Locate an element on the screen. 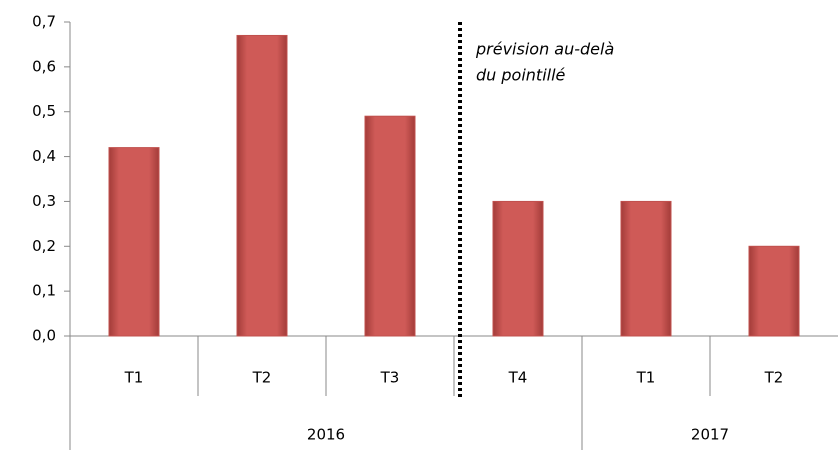  y-tick-label: 0,0 is located at coordinates (44, 336).